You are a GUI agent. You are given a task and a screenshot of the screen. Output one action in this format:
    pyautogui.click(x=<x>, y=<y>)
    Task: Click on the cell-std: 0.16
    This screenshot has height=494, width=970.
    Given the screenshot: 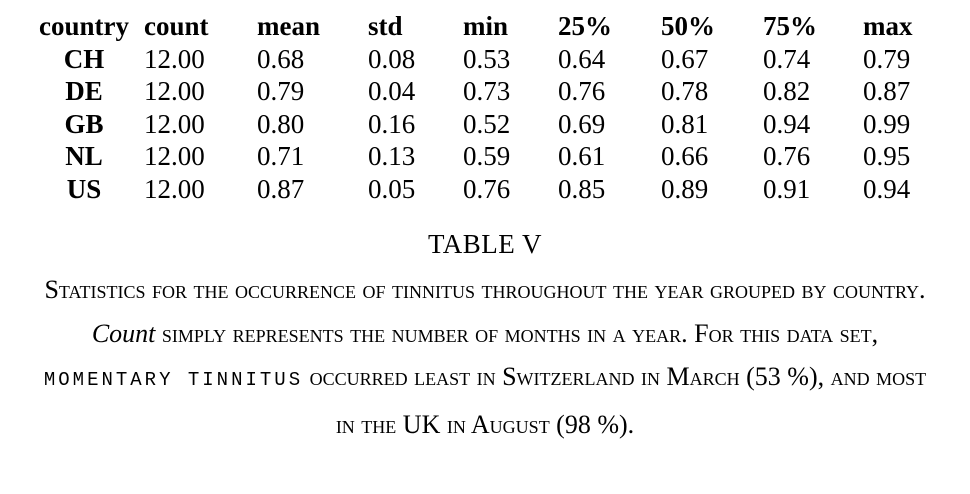 What is the action you would take?
    pyautogui.click(x=392, y=123)
    